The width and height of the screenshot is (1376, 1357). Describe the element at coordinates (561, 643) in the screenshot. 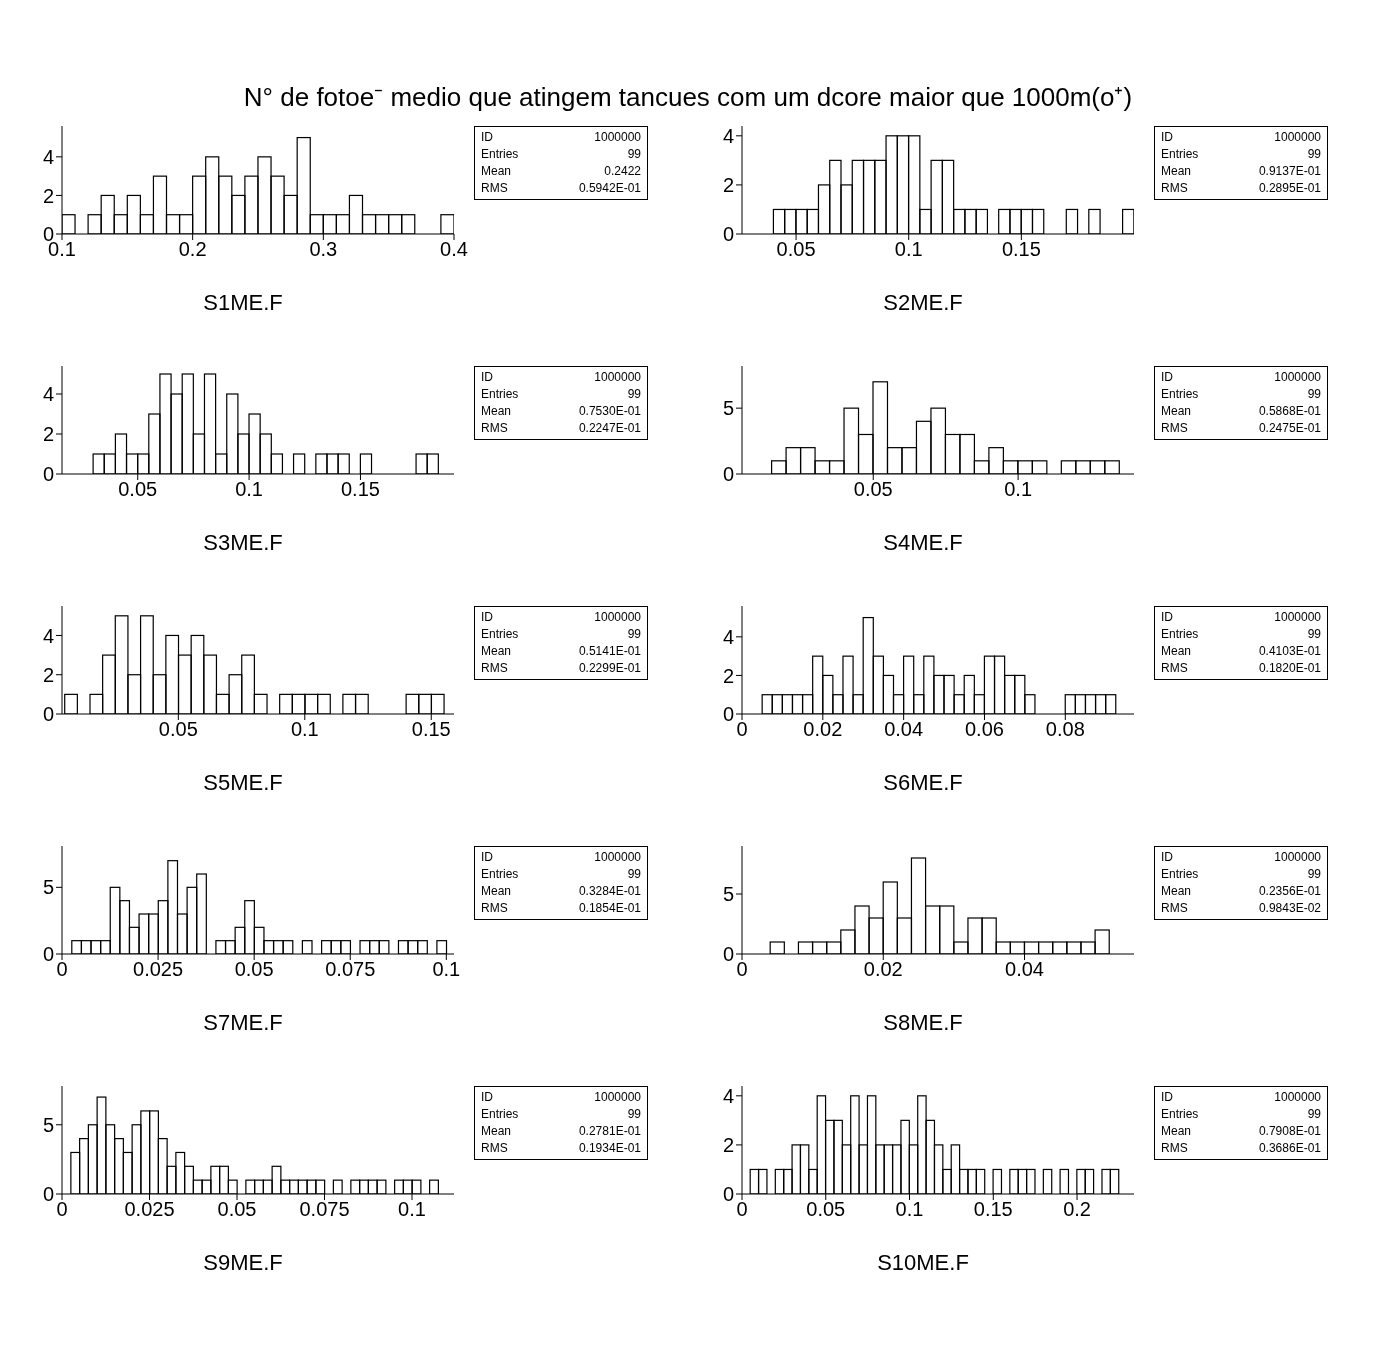

I see `statistics-box: ID 1000000 Entries 99 Mean 0.5141E-01 RMS 0.2299E-01` at that location.